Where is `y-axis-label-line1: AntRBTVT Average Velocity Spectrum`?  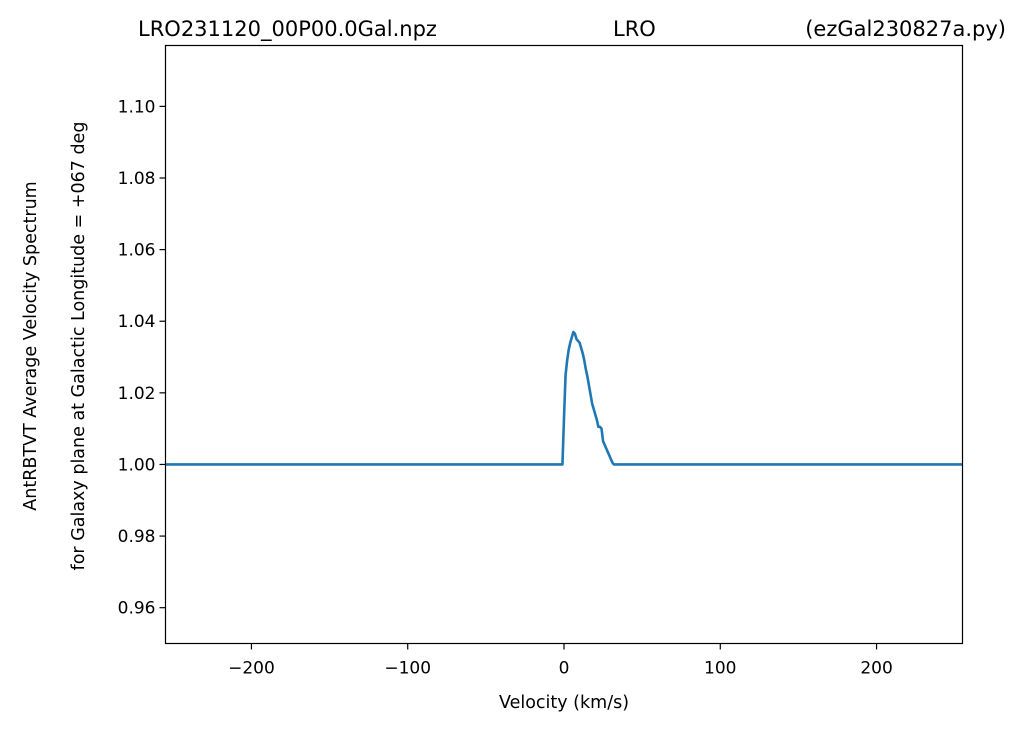
y-axis-label-line1: AntRBTVT Average Velocity Spectrum is located at coordinates (31, 345).